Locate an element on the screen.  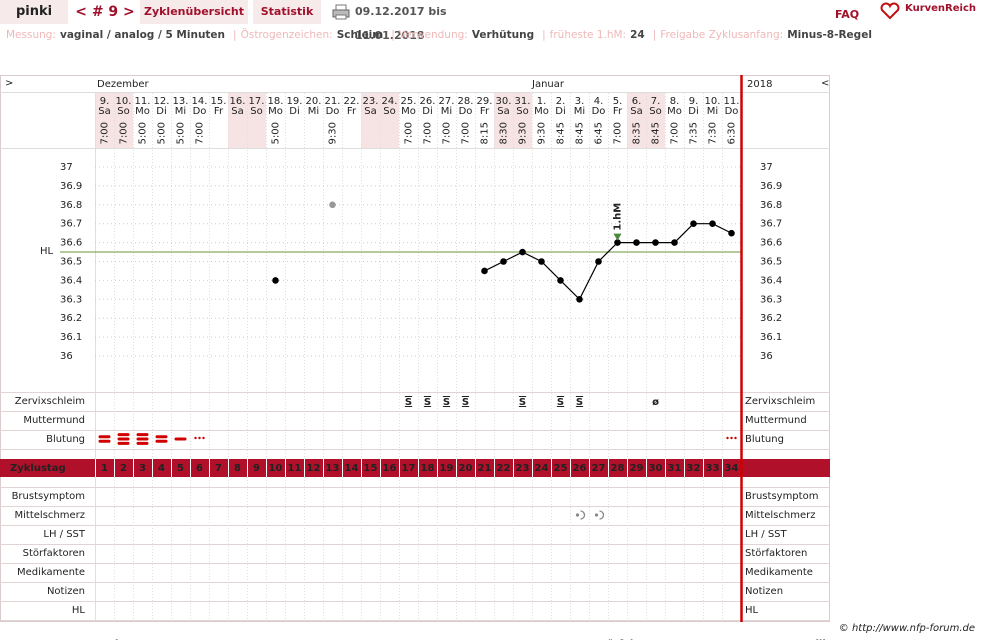
cycle-day: 28 is located at coordinates (618, 468).